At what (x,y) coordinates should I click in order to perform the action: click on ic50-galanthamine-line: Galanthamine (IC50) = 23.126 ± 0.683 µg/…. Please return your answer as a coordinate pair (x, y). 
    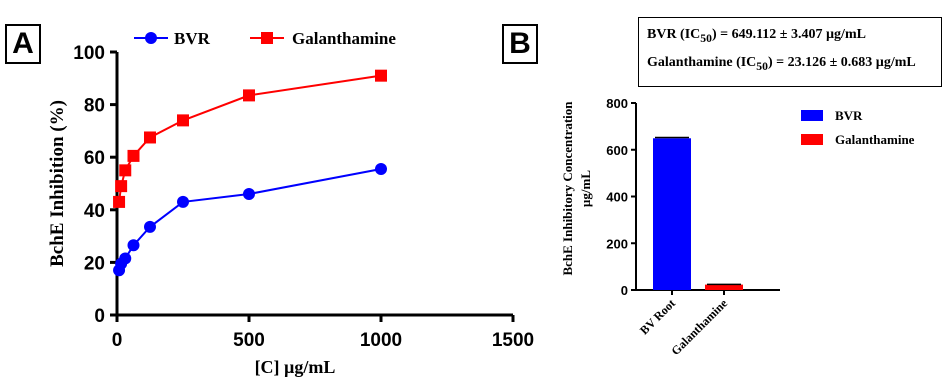
    Looking at the image, I should click on (790, 65).